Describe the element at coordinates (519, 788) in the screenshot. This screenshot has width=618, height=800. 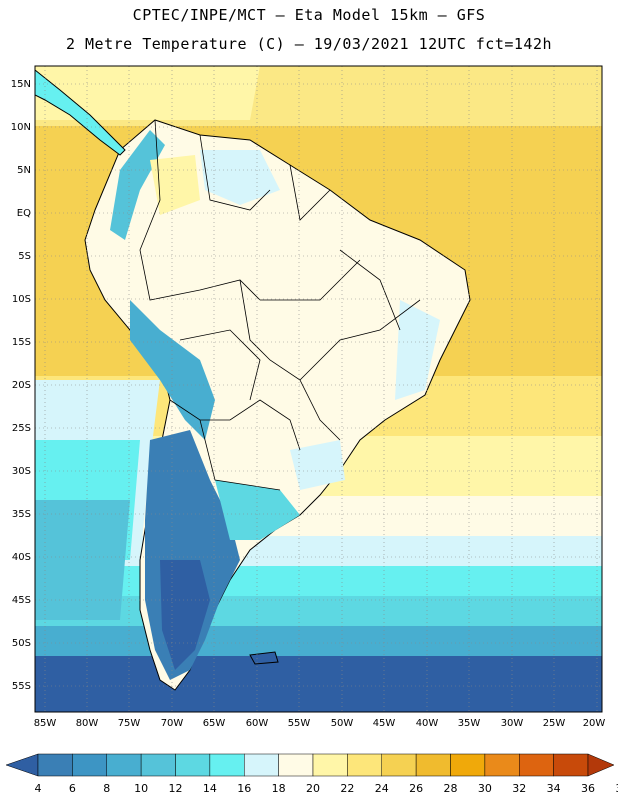
I see `colorbar-label: 32` at that location.